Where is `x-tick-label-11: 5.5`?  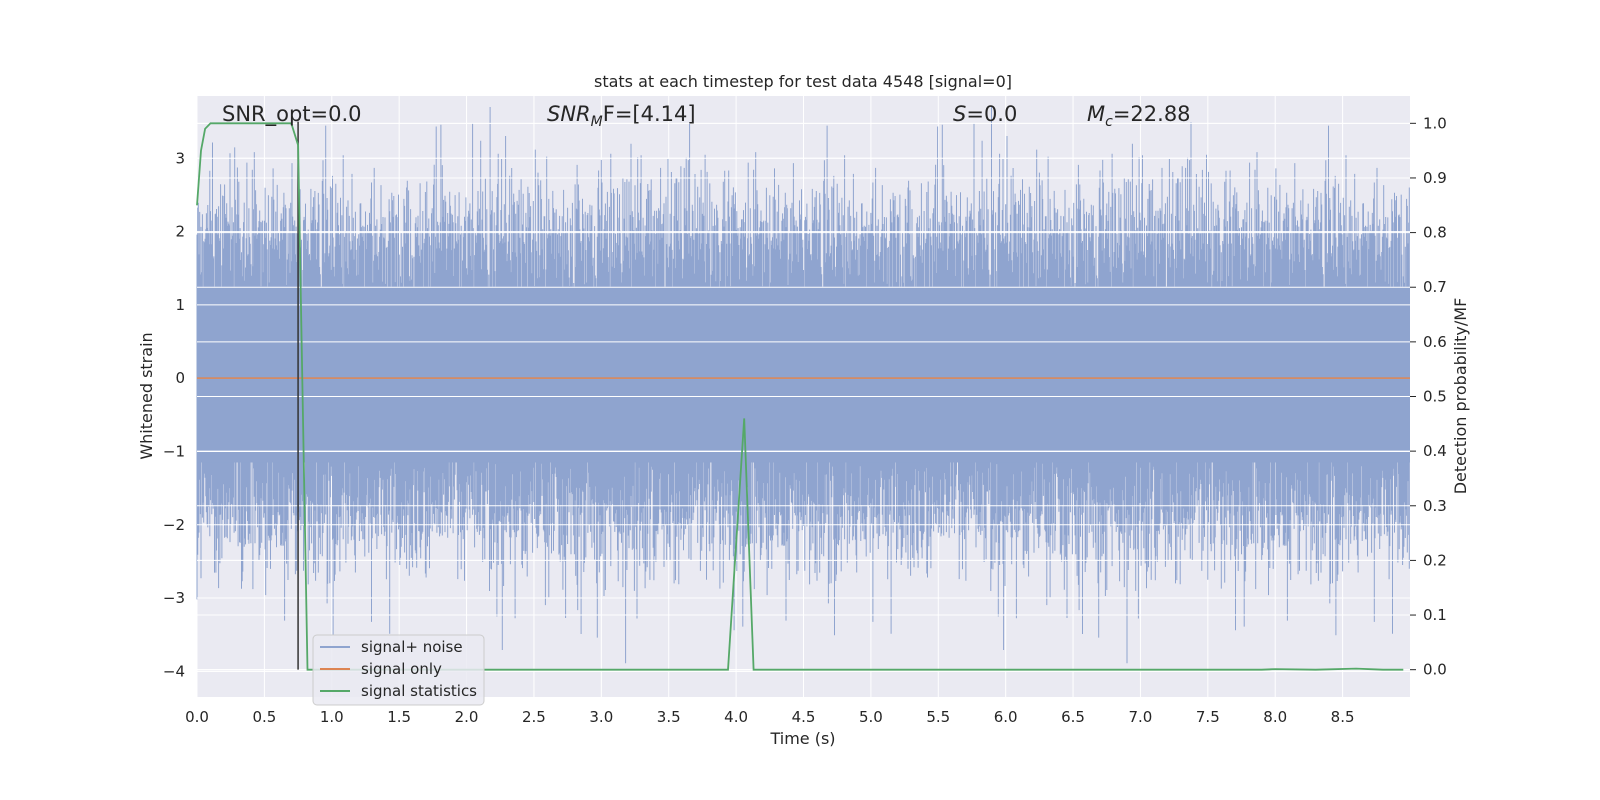 x-tick-label-11: 5.5 is located at coordinates (938, 717).